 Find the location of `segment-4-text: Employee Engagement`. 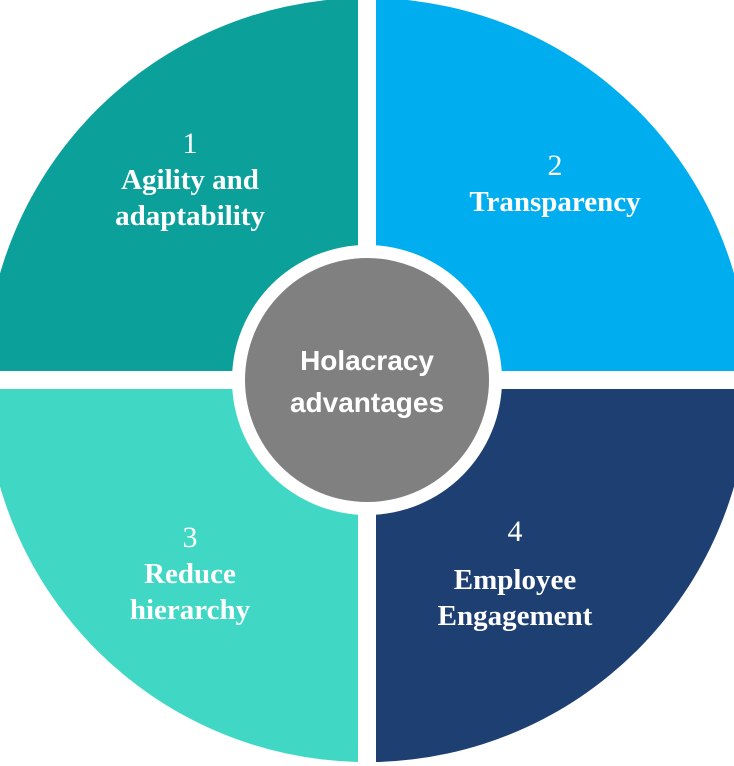

segment-4-text: Employee Engagement is located at coordinates (515, 598).